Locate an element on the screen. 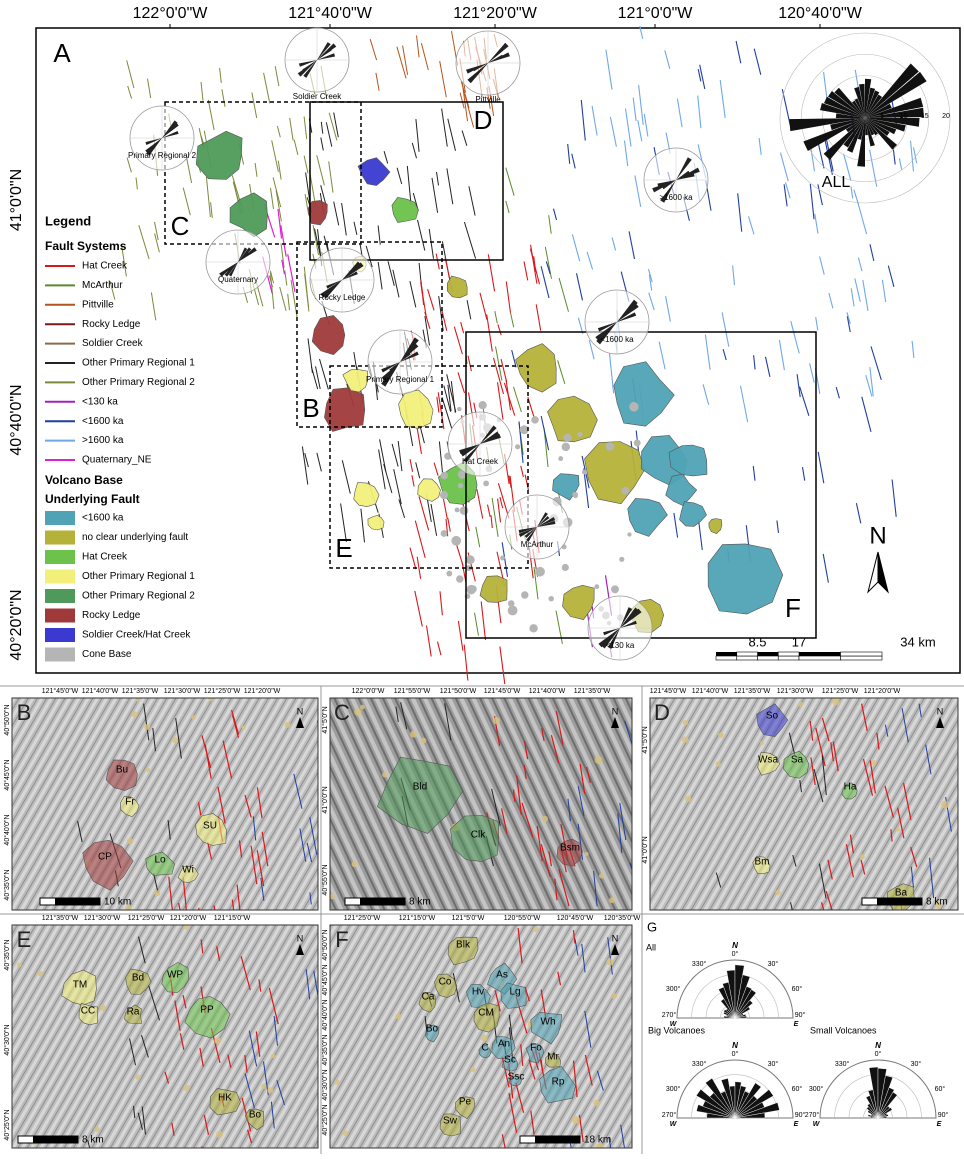  legend-label: >1600 ka is located at coordinates (103, 440).